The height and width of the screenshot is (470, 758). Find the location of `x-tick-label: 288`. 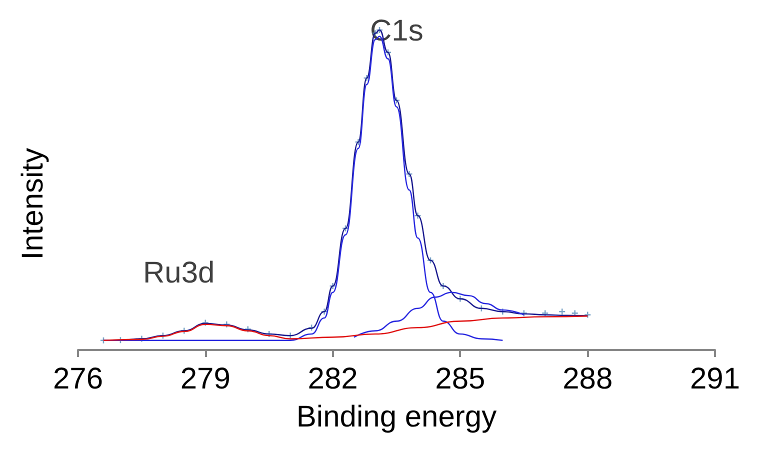

x-tick-label: 288 is located at coordinates (587, 379).